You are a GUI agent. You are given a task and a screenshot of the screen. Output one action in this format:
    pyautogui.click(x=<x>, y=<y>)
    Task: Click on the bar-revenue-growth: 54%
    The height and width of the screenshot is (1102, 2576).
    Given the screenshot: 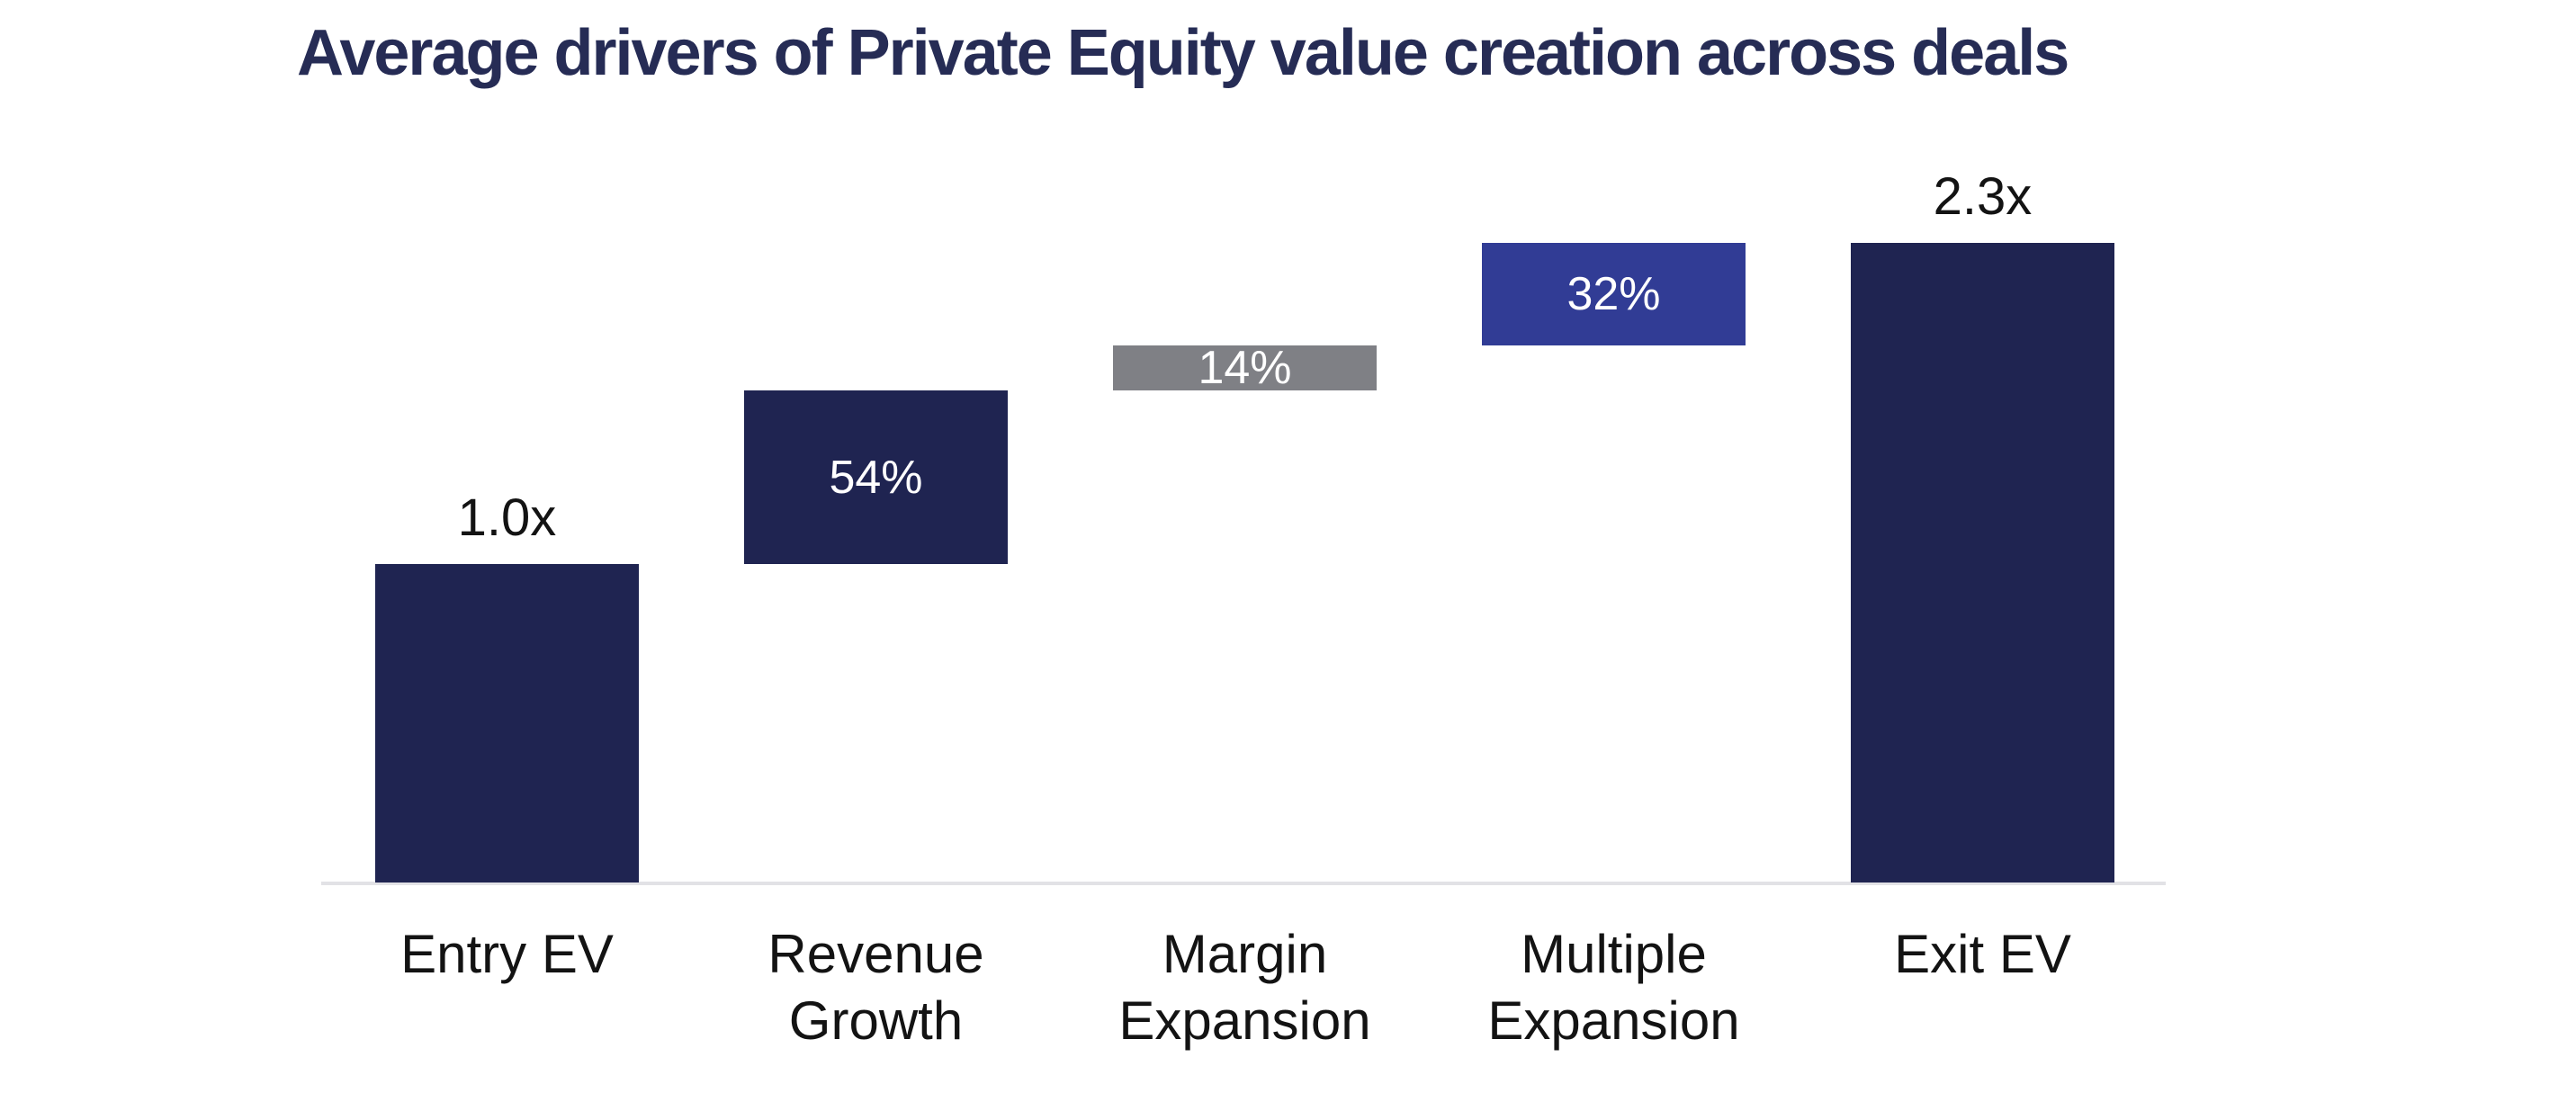 What is the action you would take?
    pyautogui.click(x=876, y=477)
    